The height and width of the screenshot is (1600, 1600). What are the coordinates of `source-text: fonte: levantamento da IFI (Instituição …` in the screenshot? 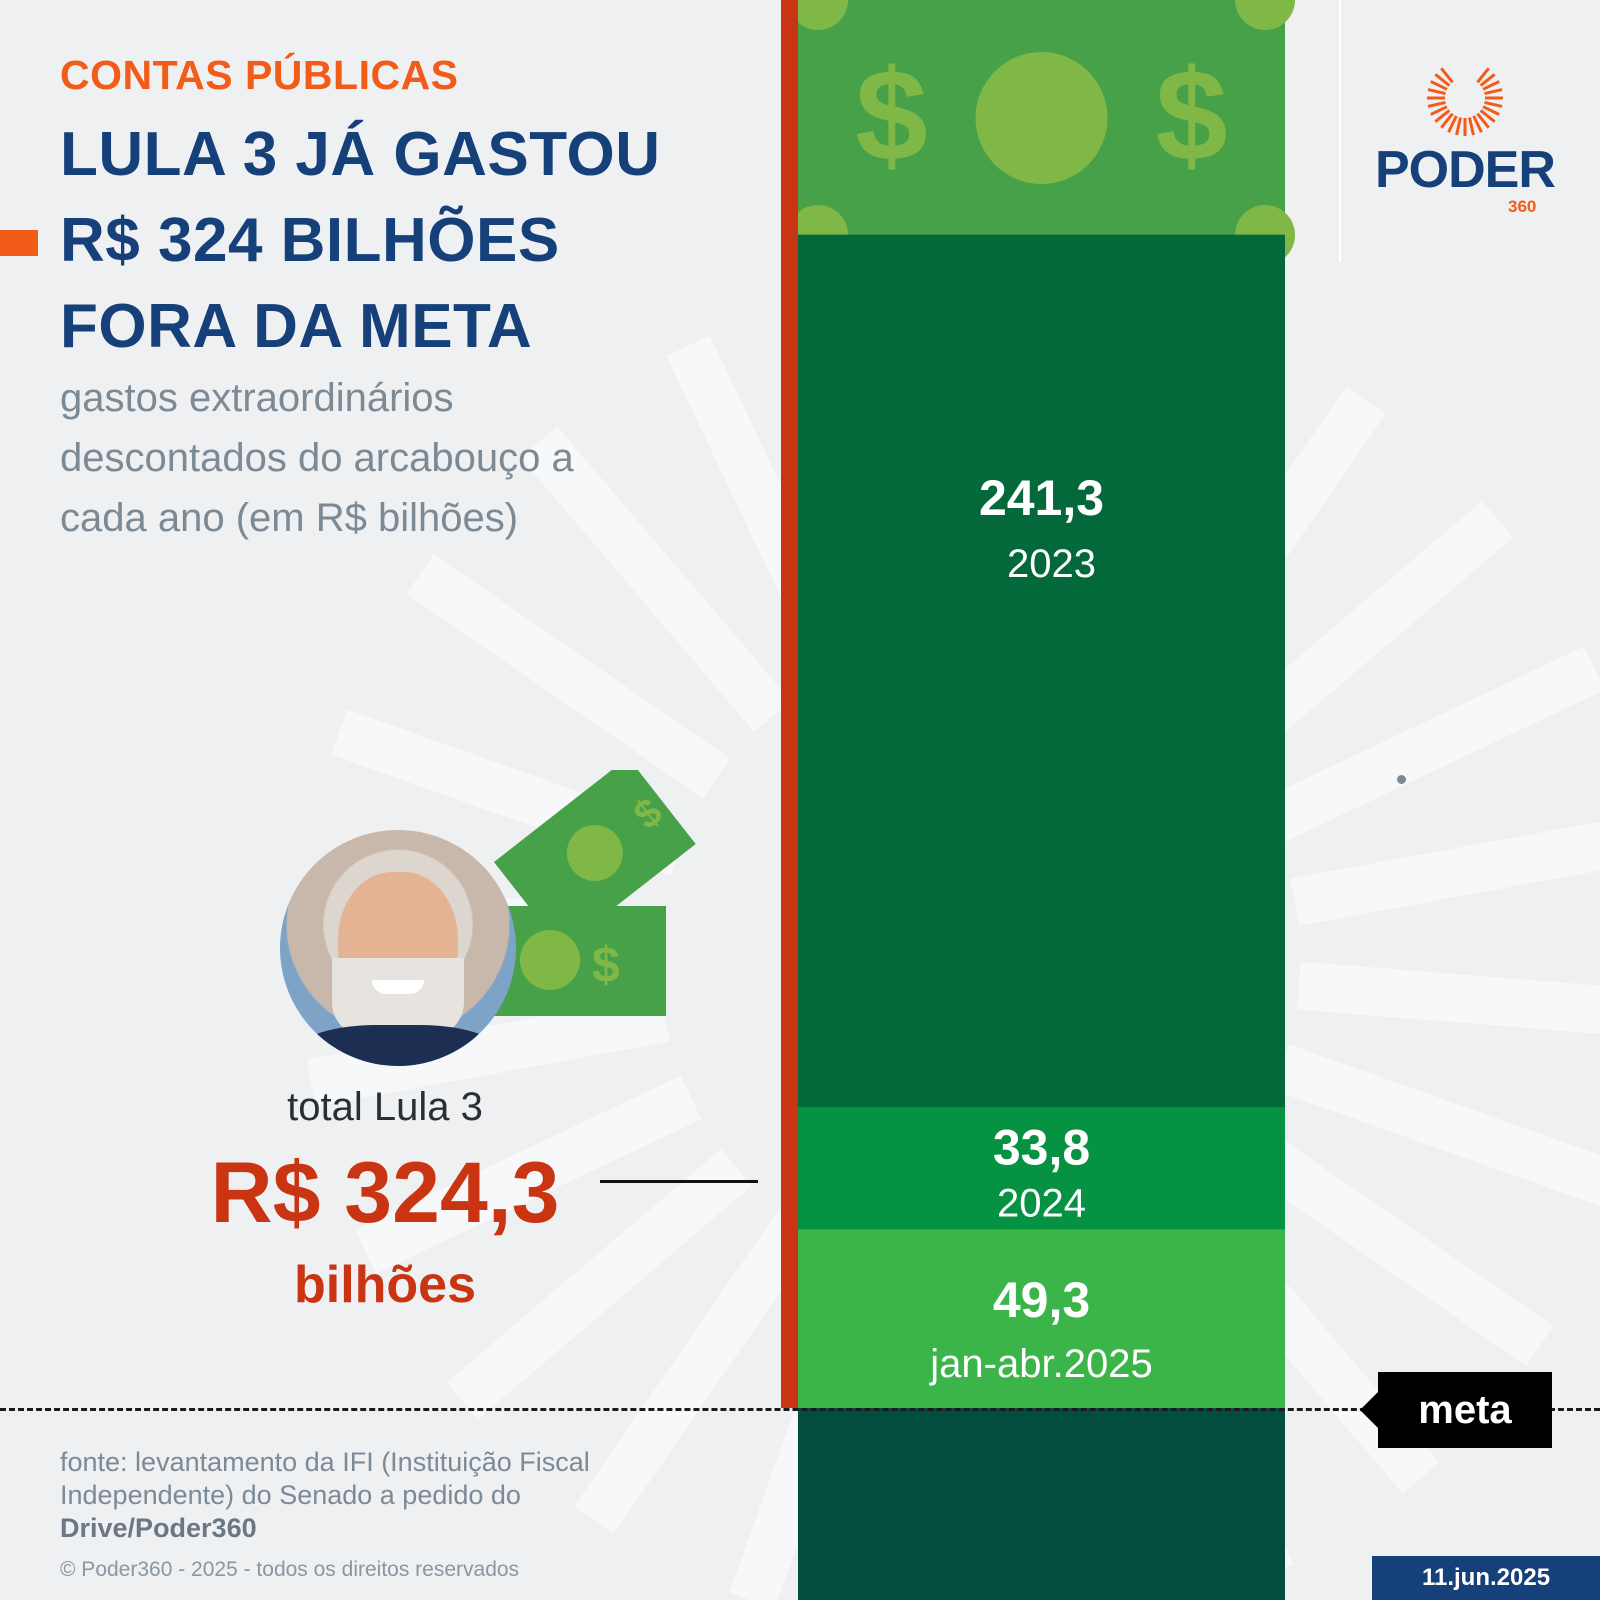 It's located at (325, 1478).